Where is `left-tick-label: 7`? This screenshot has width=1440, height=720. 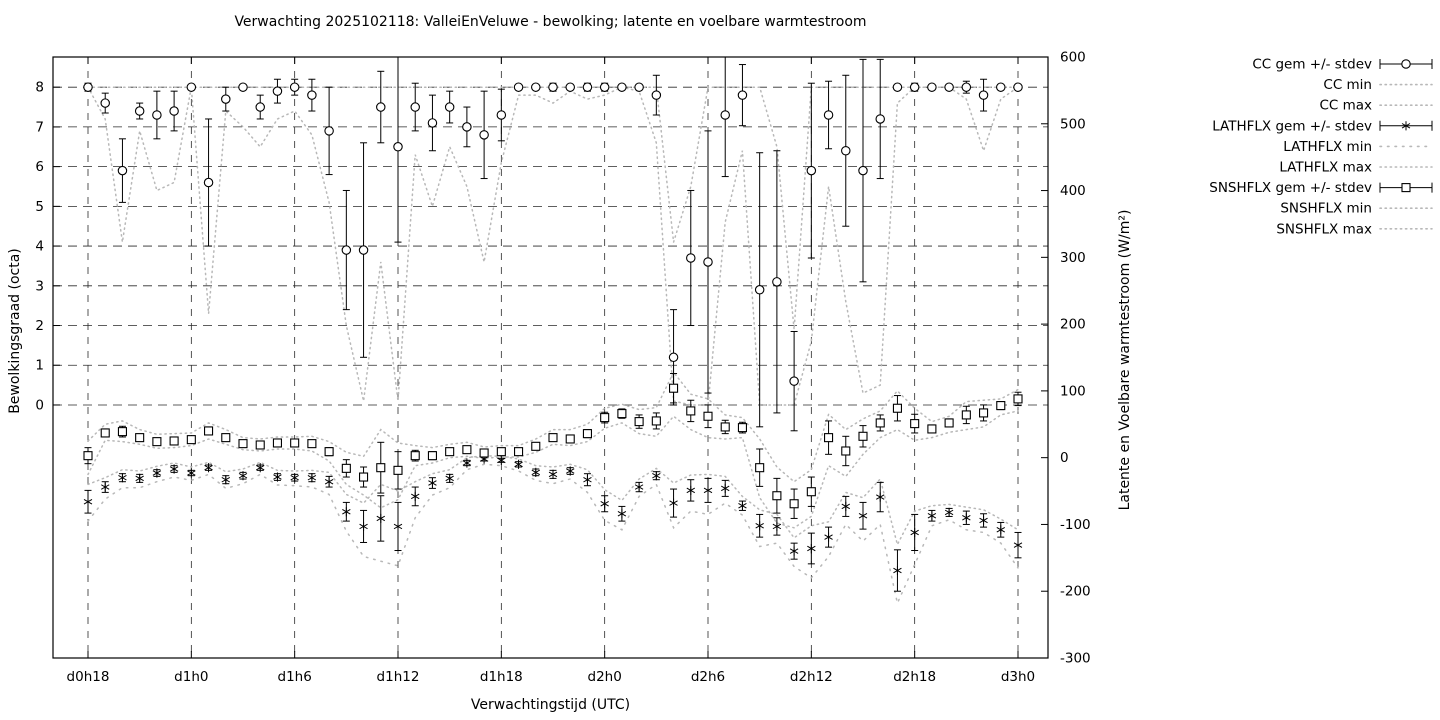 left-tick-label: 7 is located at coordinates (39, 127).